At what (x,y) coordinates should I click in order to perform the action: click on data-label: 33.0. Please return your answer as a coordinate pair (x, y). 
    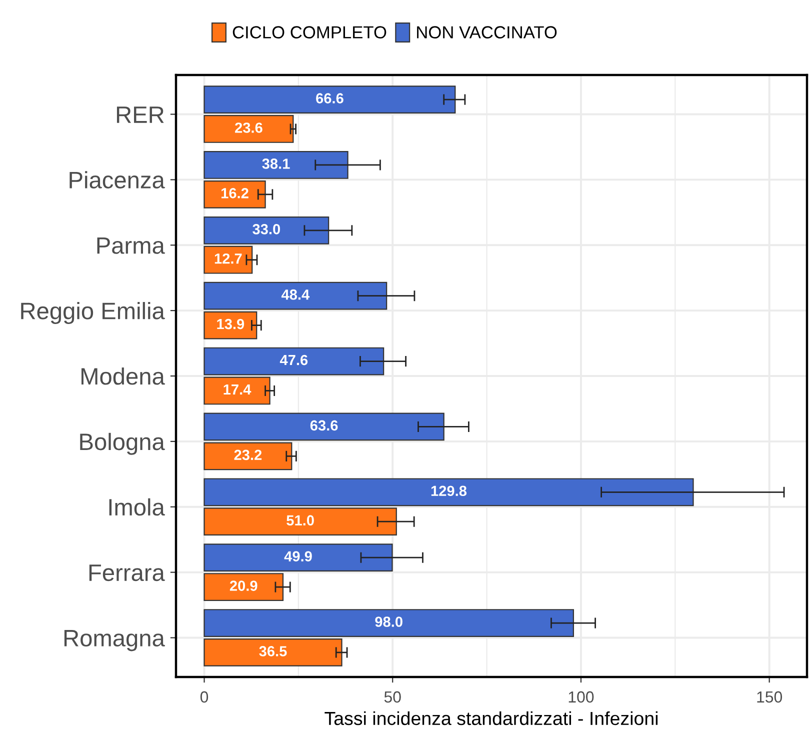
    Looking at the image, I should click on (266, 229).